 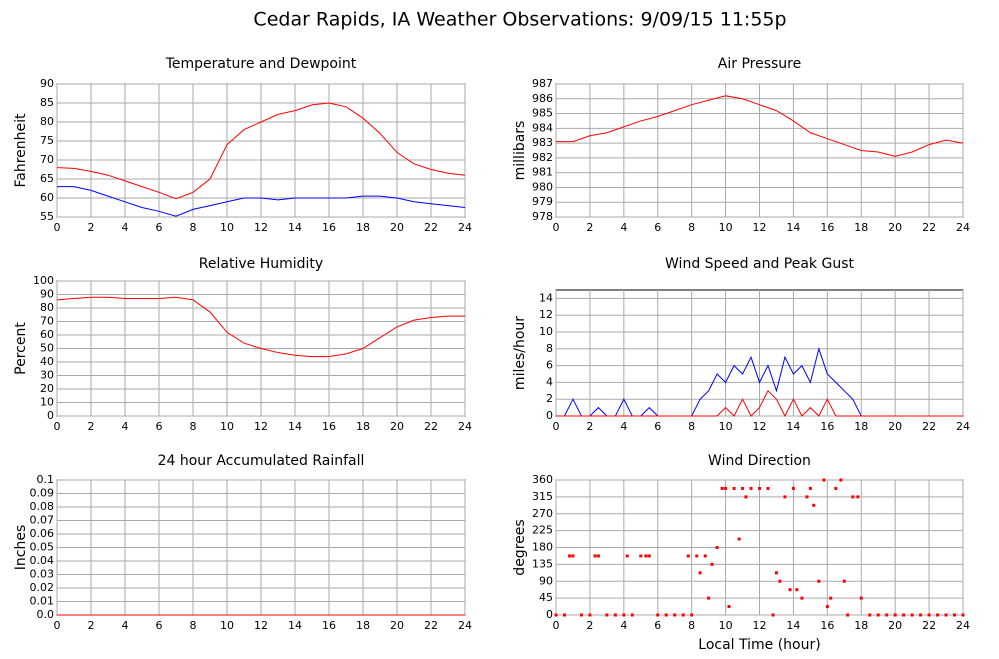 I want to click on y-tick-label: 55, so click(x=47, y=216).